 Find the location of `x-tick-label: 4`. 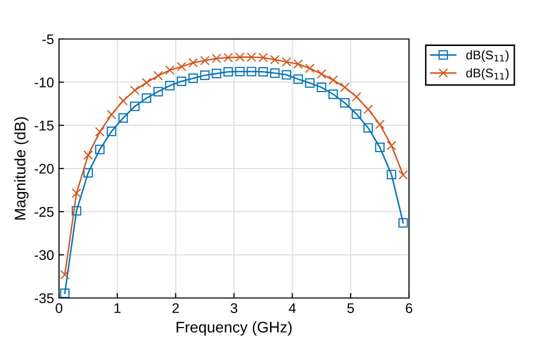

x-tick-label: 4 is located at coordinates (292, 308).